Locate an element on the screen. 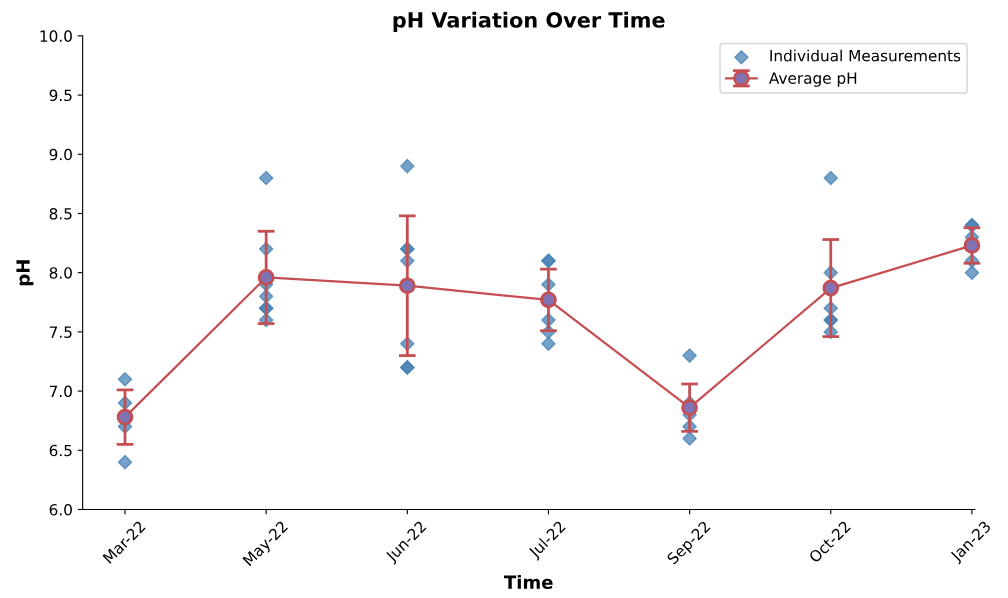 This screenshot has width=1008, height=598. x-axis-title: Time is located at coordinates (528, 582).